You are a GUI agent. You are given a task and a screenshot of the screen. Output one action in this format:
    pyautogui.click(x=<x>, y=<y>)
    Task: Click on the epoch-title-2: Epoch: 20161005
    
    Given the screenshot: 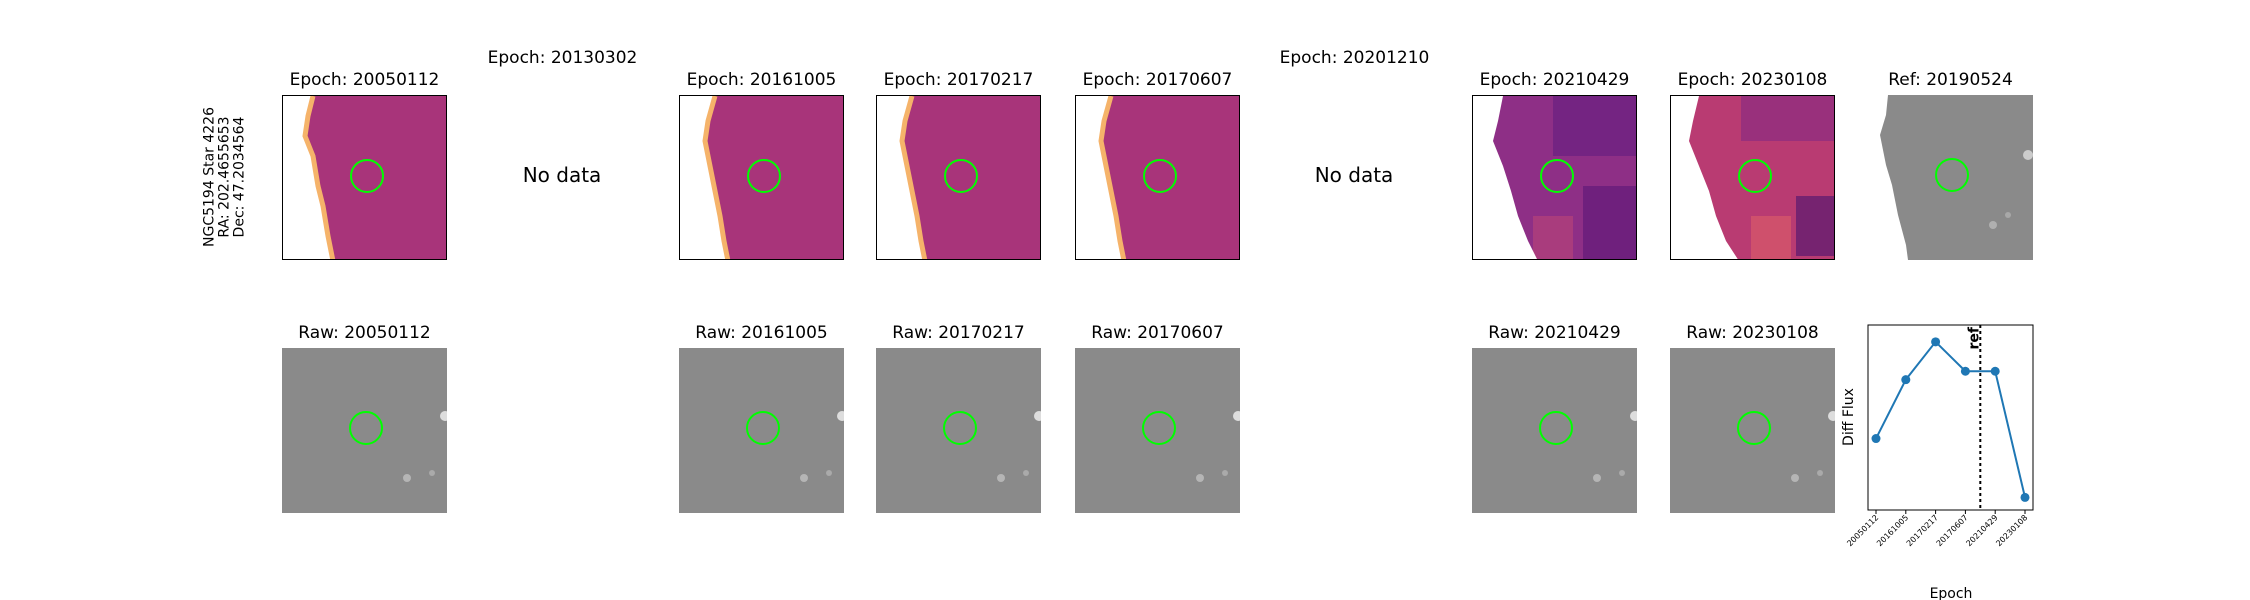 What is the action you would take?
    pyautogui.click(x=761, y=80)
    